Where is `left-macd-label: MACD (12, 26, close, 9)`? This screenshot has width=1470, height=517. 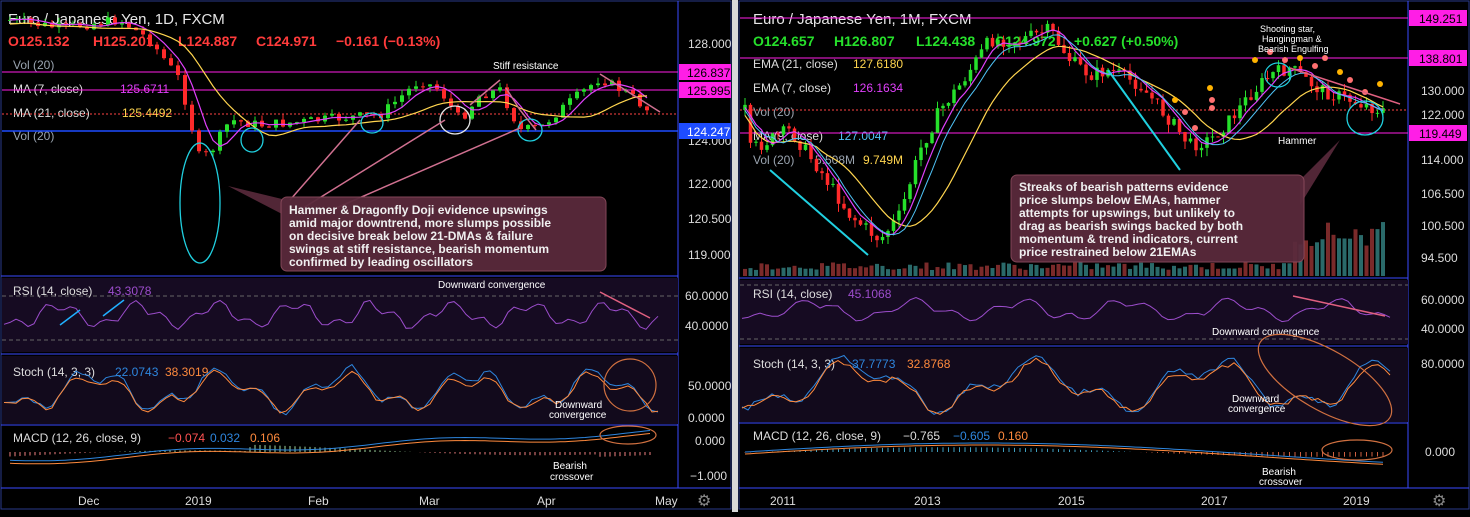 left-macd-label: MACD (12, 26, close, 9) is located at coordinates (77, 438).